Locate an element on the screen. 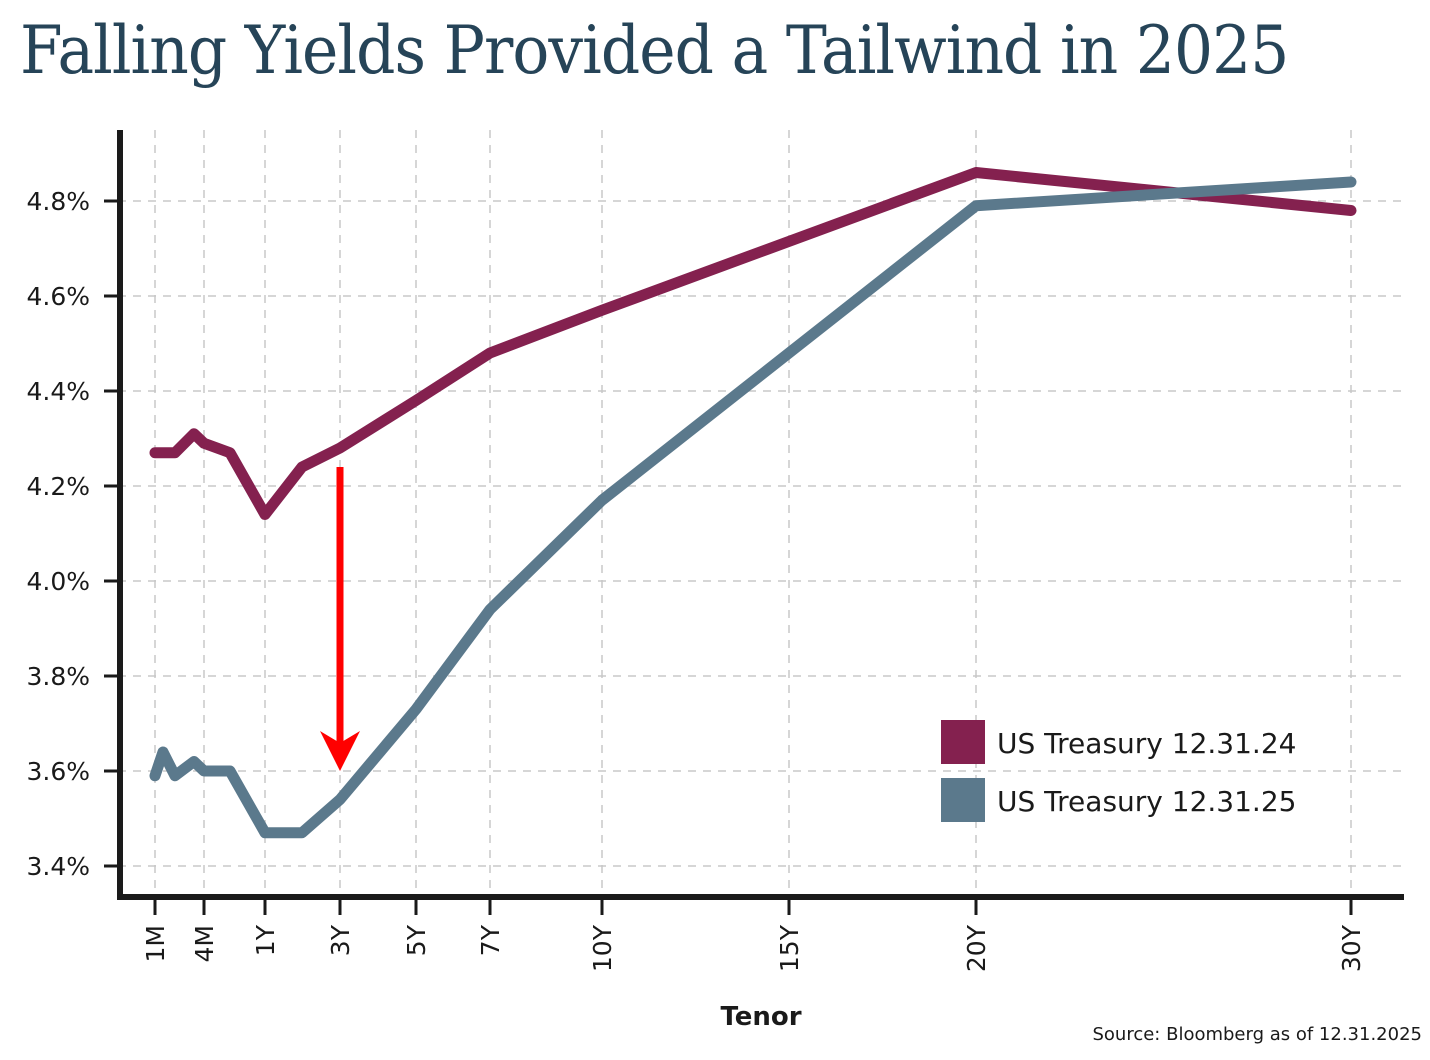 The height and width of the screenshot is (1060, 1430). y-tick-label: 3.6% is located at coordinates (58, 771).